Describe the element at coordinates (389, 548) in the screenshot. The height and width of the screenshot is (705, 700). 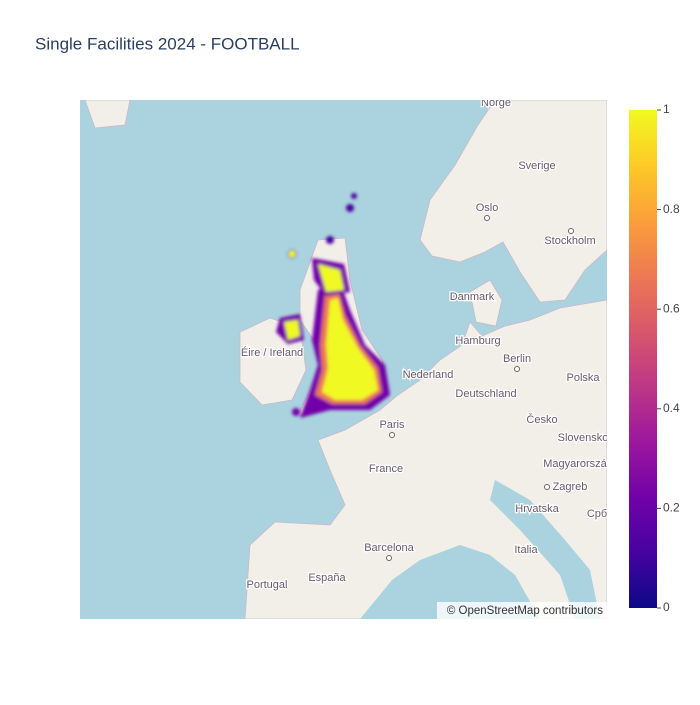
I see `place-label: Barcelona` at that location.